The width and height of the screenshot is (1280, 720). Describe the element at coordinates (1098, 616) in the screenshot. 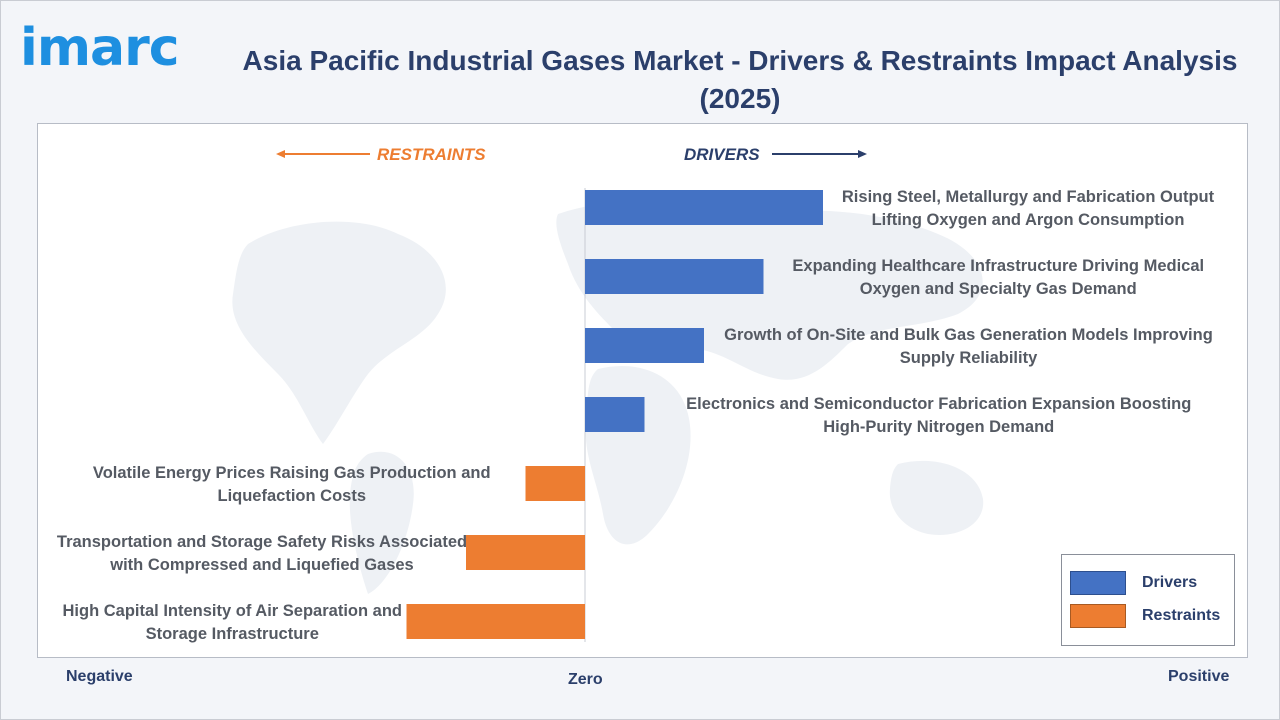

I see `legend-swatch-restraints` at that location.